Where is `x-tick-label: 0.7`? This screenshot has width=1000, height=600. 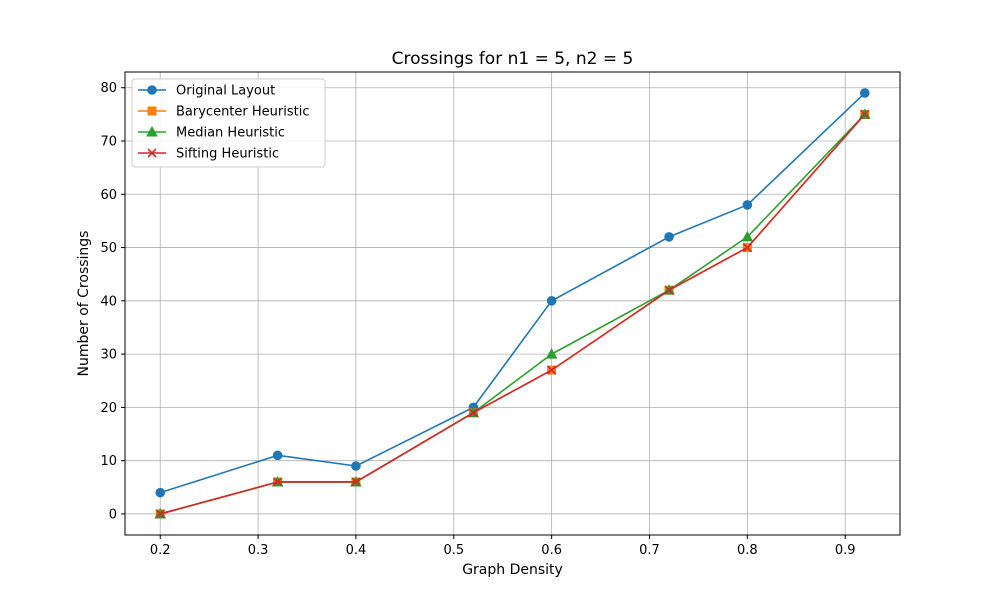
x-tick-label: 0.7 is located at coordinates (649, 550).